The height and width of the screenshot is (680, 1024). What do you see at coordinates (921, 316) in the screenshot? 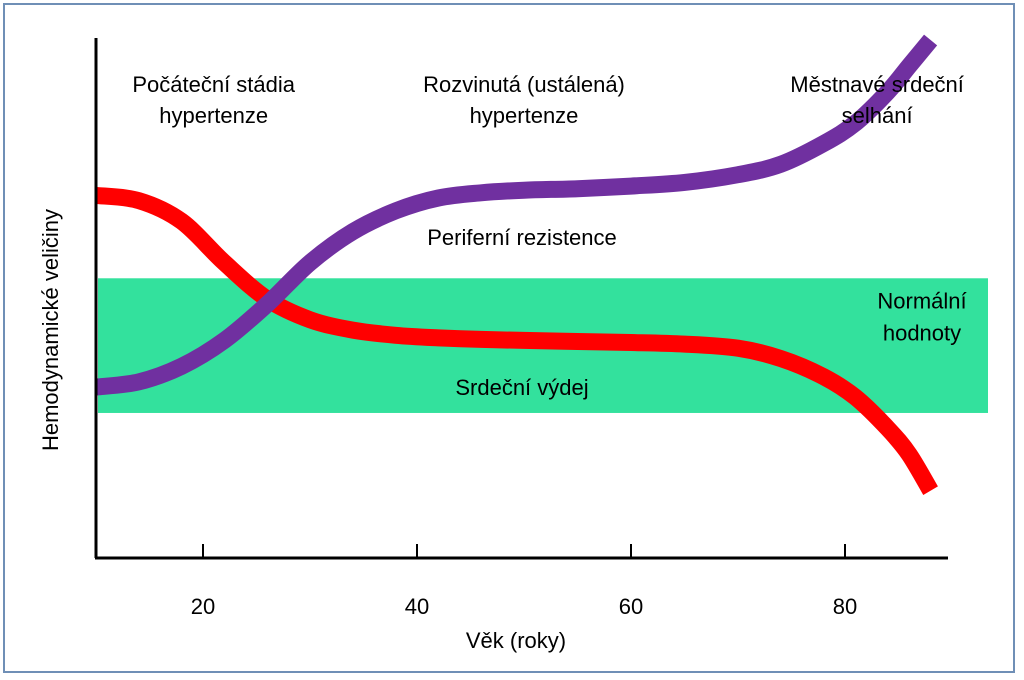
I see `normal-range-label: Normální hodnoty` at bounding box center [921, 316].